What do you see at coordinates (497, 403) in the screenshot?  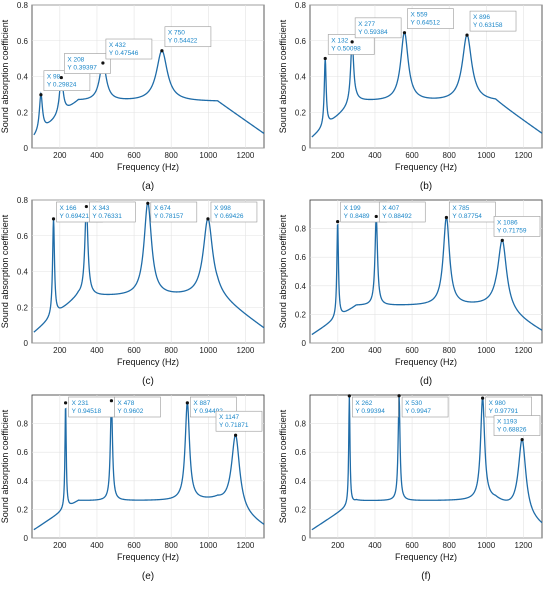 I see `data-tip-x: X 980` at bounding box center [497, 403].